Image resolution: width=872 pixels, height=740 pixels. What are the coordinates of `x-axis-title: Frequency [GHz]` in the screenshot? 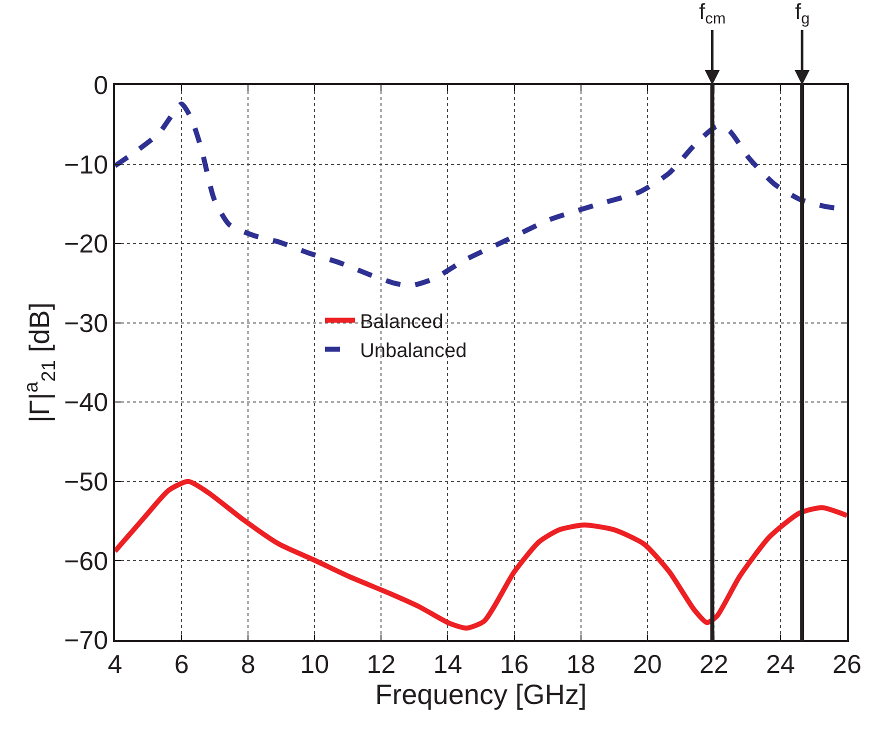 It's located at (481, 694).